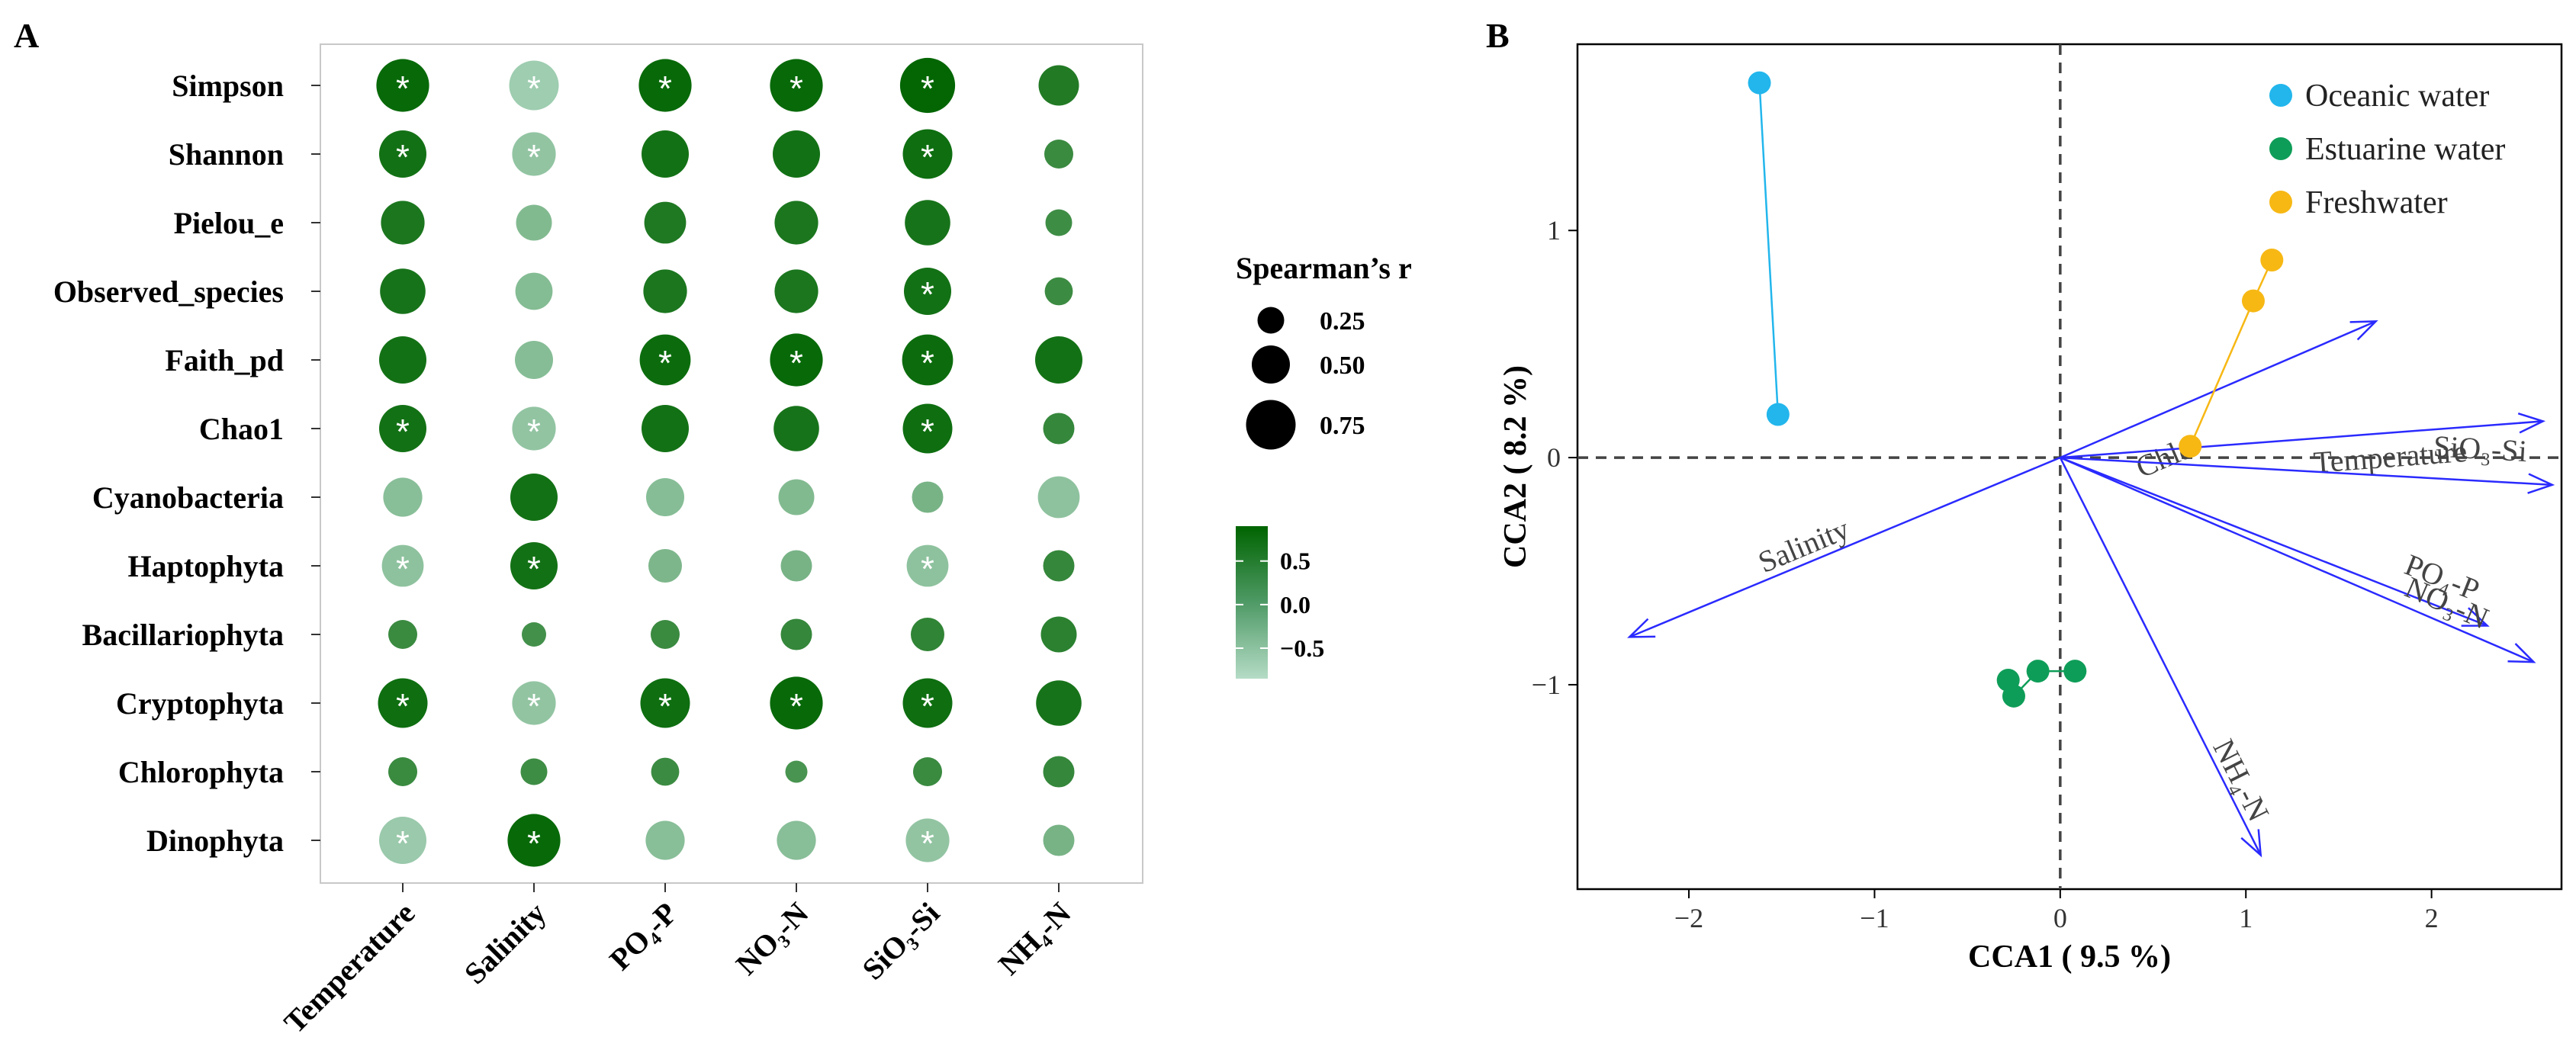 The height and width of the screenshot is (1063, 2576). Describe the element at coordinates (1324, 268) in the screenshot. I see `size-legend-title: Spearman’s r` at that location.